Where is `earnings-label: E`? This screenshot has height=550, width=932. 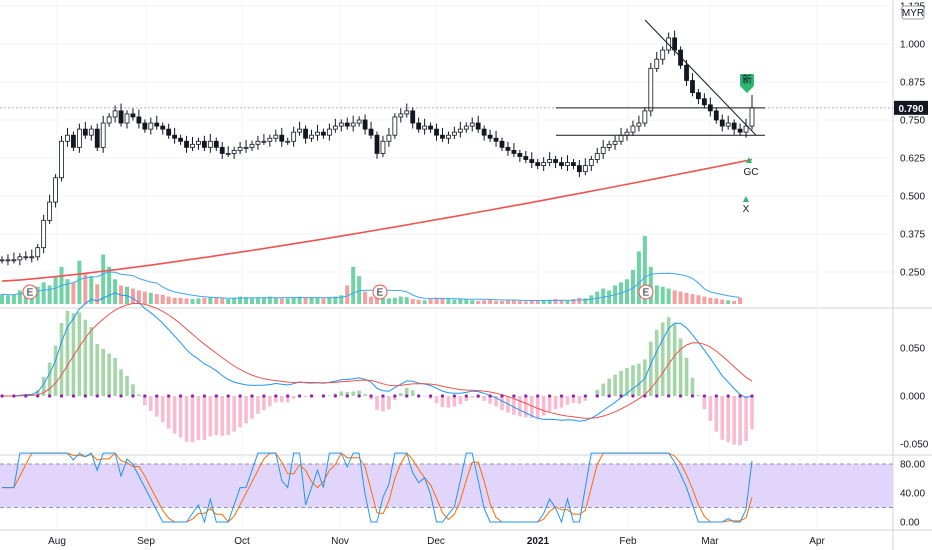
earnings-label: E is located at coordinates (380, 293).